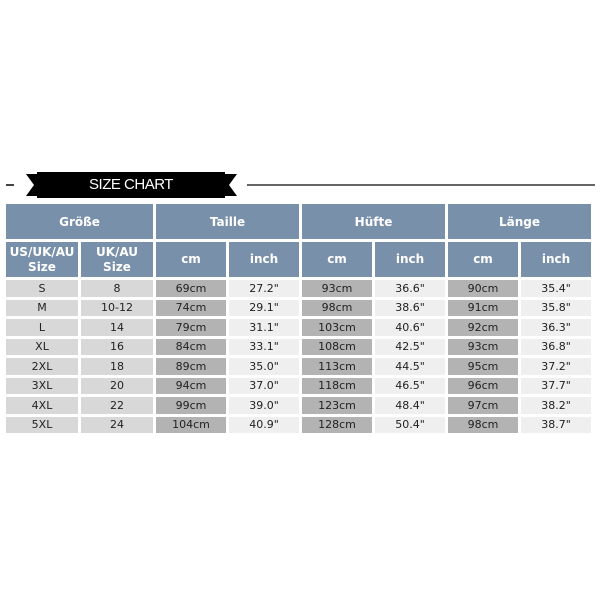 This screenshot has width=600, height=600. I want to click on table-cell: 22, so click(117, 405).